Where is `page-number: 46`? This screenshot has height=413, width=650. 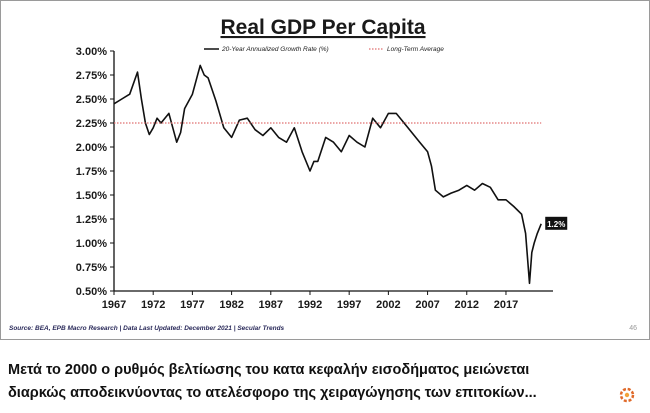
page-number: 46 is located at coordinates (633, 328).